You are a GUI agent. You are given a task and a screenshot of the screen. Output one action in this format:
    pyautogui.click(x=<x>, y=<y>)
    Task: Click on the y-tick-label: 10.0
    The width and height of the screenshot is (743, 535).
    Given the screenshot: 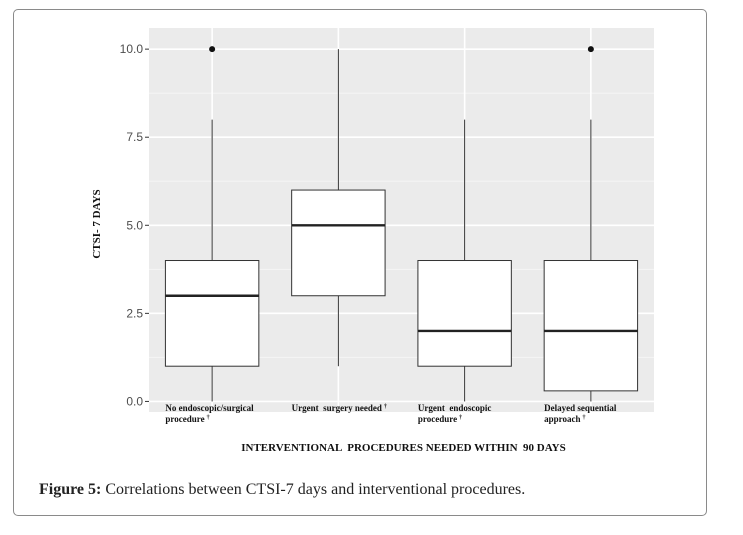 What is the action you would take?
    pyautogui.click(x=132, y=49)
    